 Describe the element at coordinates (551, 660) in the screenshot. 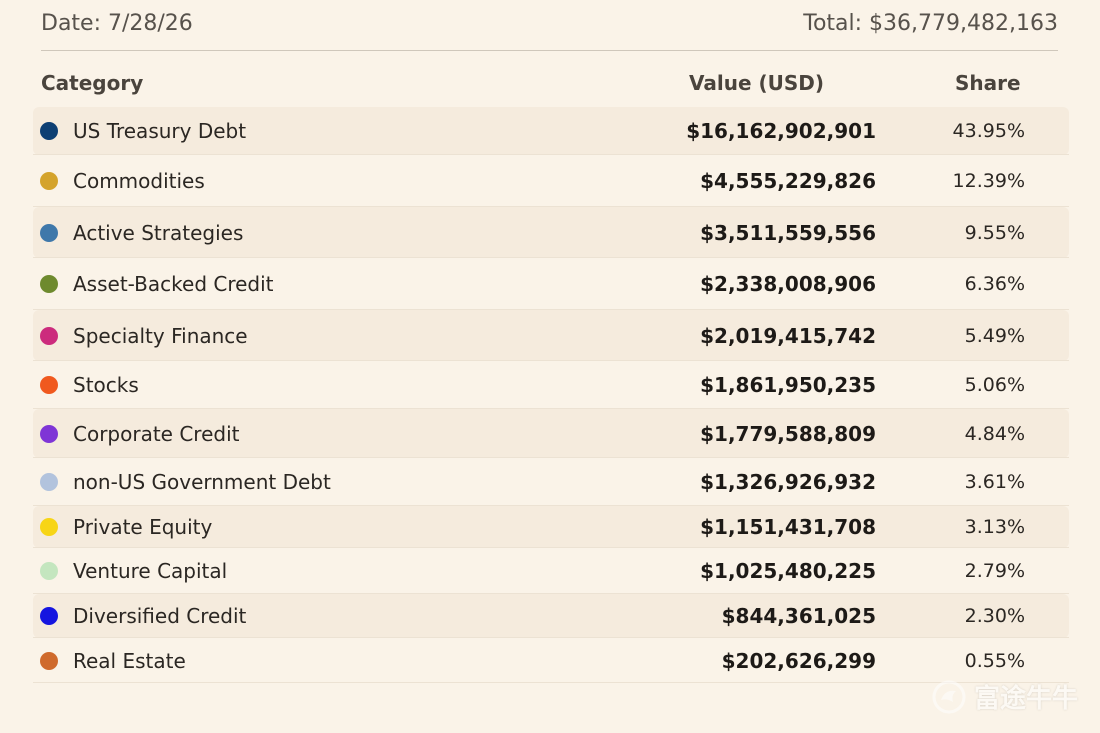

I see `table-row: Real Estate $202,626,299 0.55%` at that location.